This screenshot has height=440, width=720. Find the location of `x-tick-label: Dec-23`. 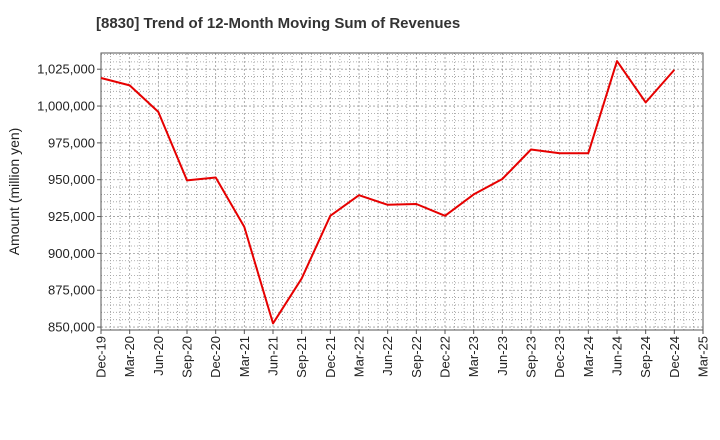

x-tick-label: Dec-23 is located at coordinates (559, 357).